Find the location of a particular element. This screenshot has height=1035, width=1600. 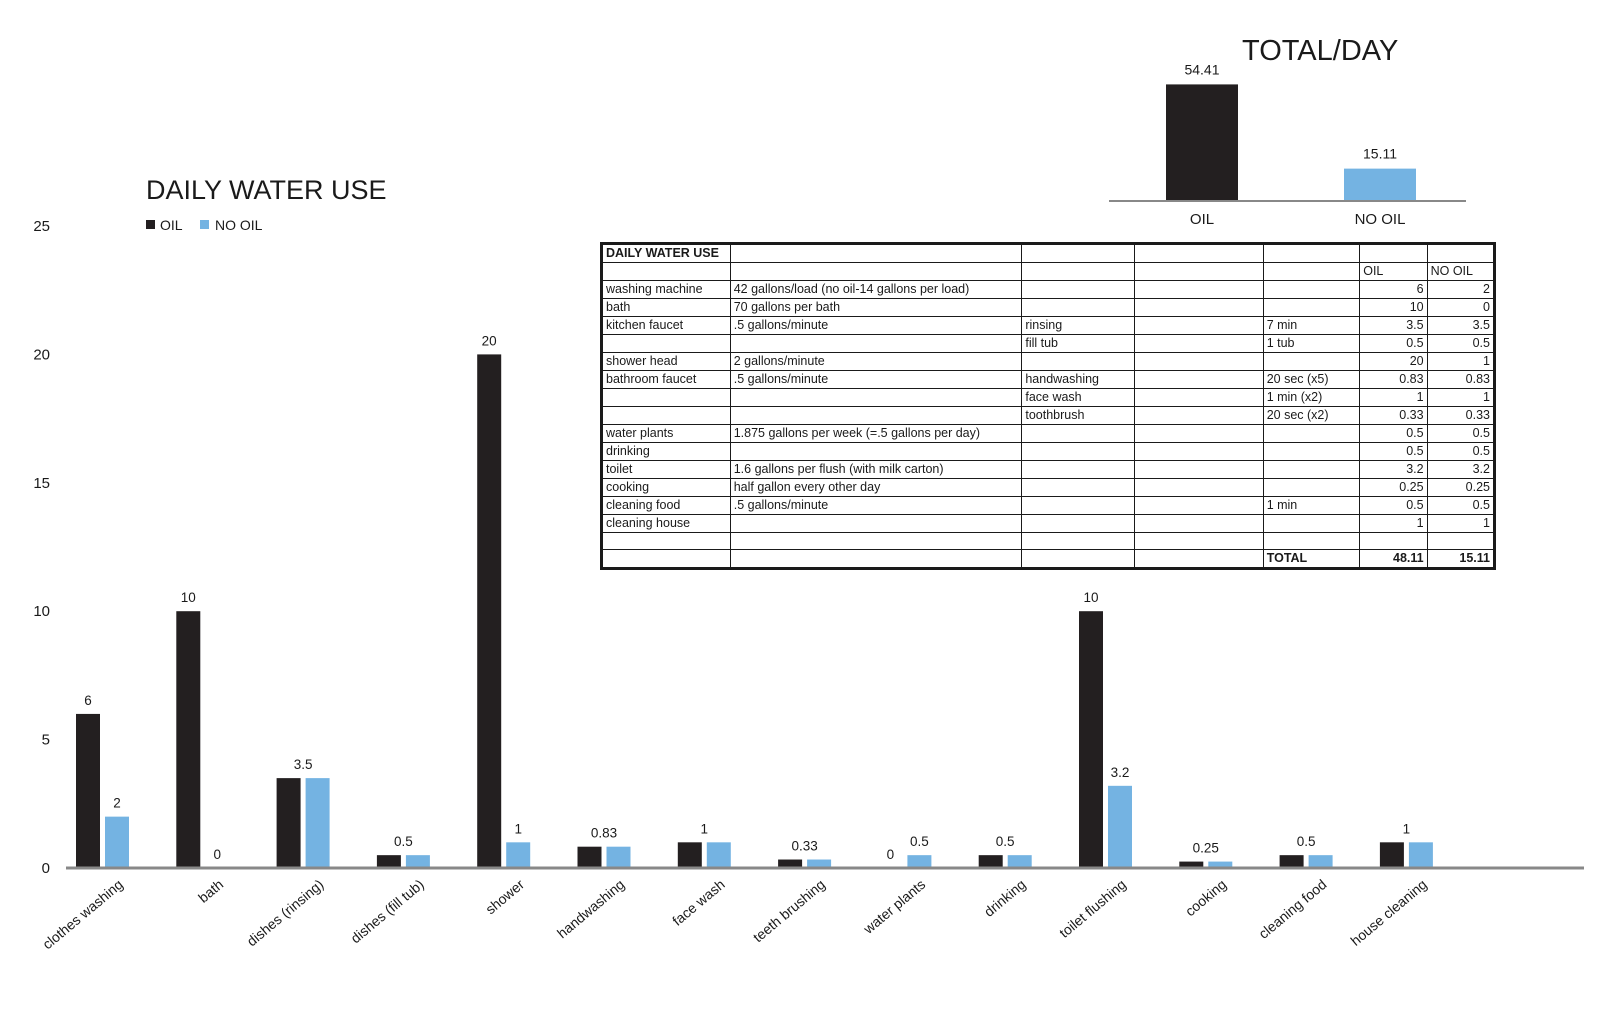

table-total-row: TOTAL 48.11 15.11 is located at coordinates (1048, 559).